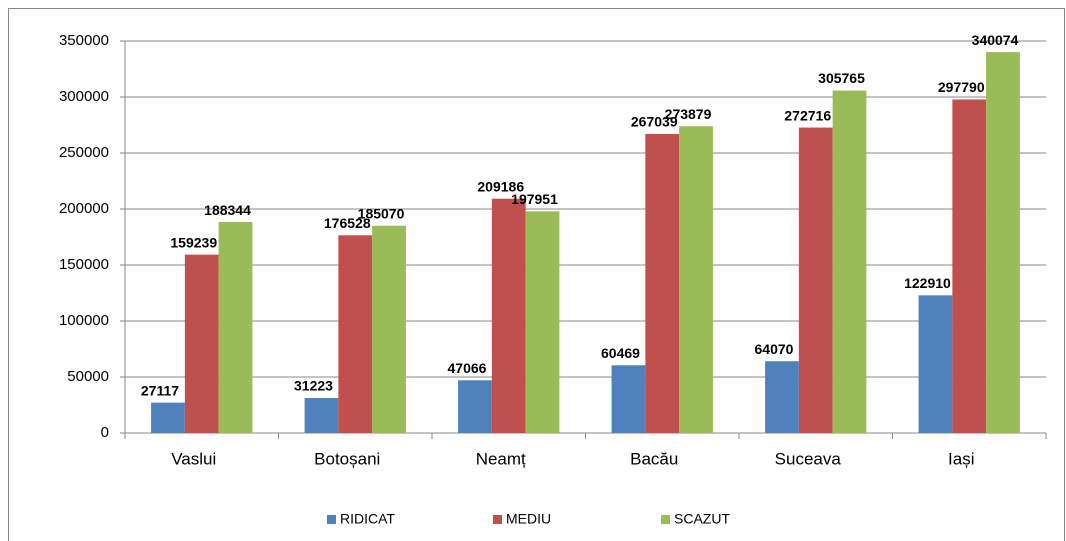 Image resolution: width=1066 pixels, height=541 pixels. I want to click on y-tick-label: 350000, so click(84, 40).